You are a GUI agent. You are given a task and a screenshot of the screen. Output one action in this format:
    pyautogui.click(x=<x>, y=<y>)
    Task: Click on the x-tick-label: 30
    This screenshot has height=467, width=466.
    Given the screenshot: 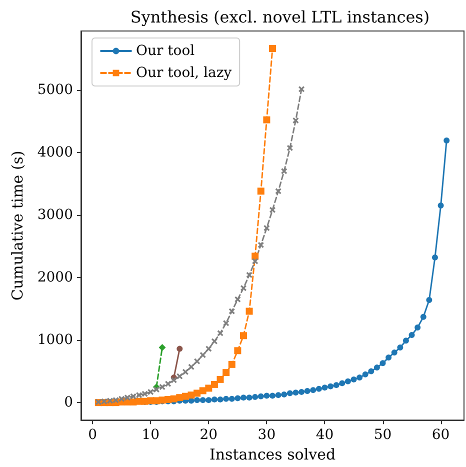 What is the action you would take?
    pyautogui.click(x=267, y=435)
    